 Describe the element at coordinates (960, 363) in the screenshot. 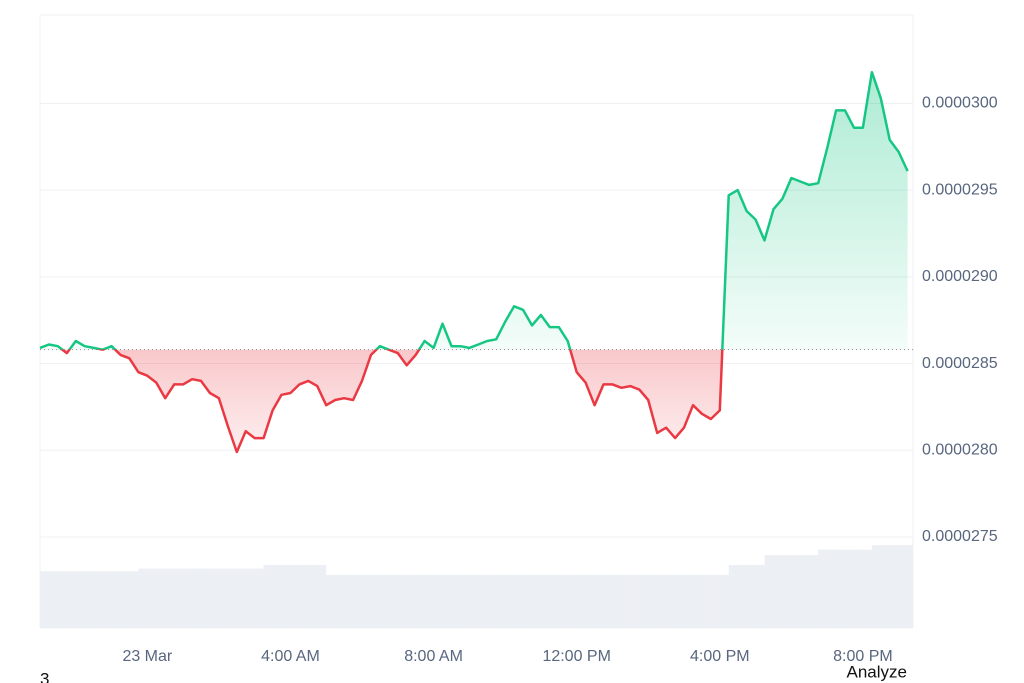

I see `y-tick-label: 0.0000285` at that location.